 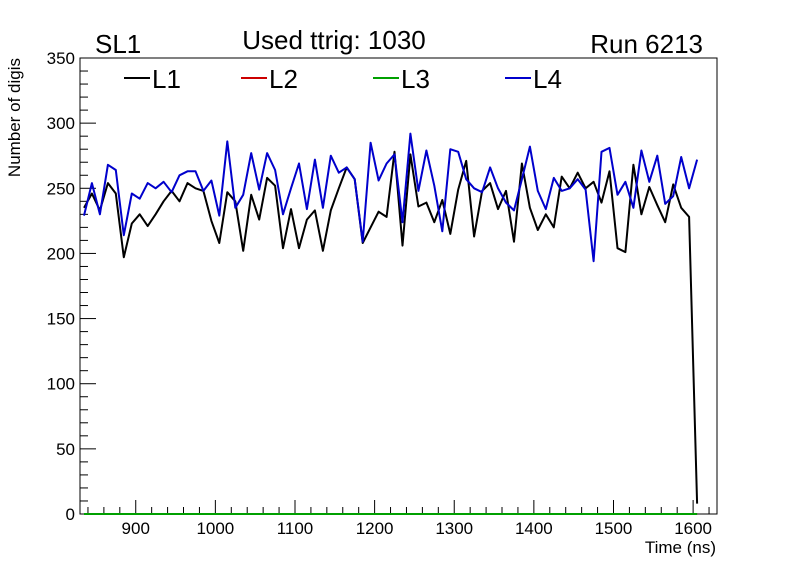 I want to click on y-tick-label: 0, so click(x=70, y=514).